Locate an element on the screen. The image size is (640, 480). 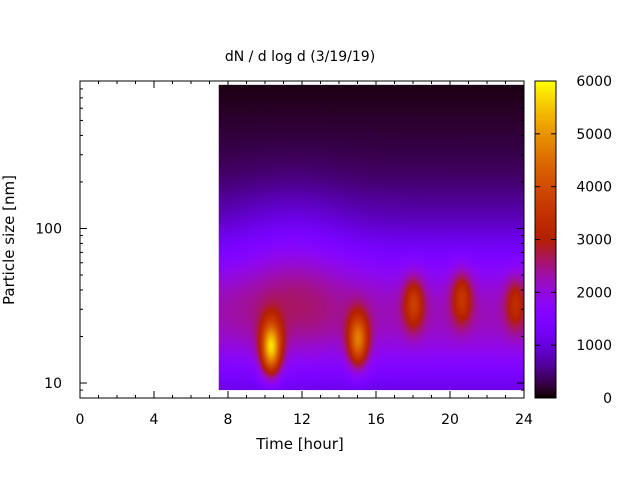
chart-title: dN / d log d (3/19/19) is located at coordinates (300, 57).